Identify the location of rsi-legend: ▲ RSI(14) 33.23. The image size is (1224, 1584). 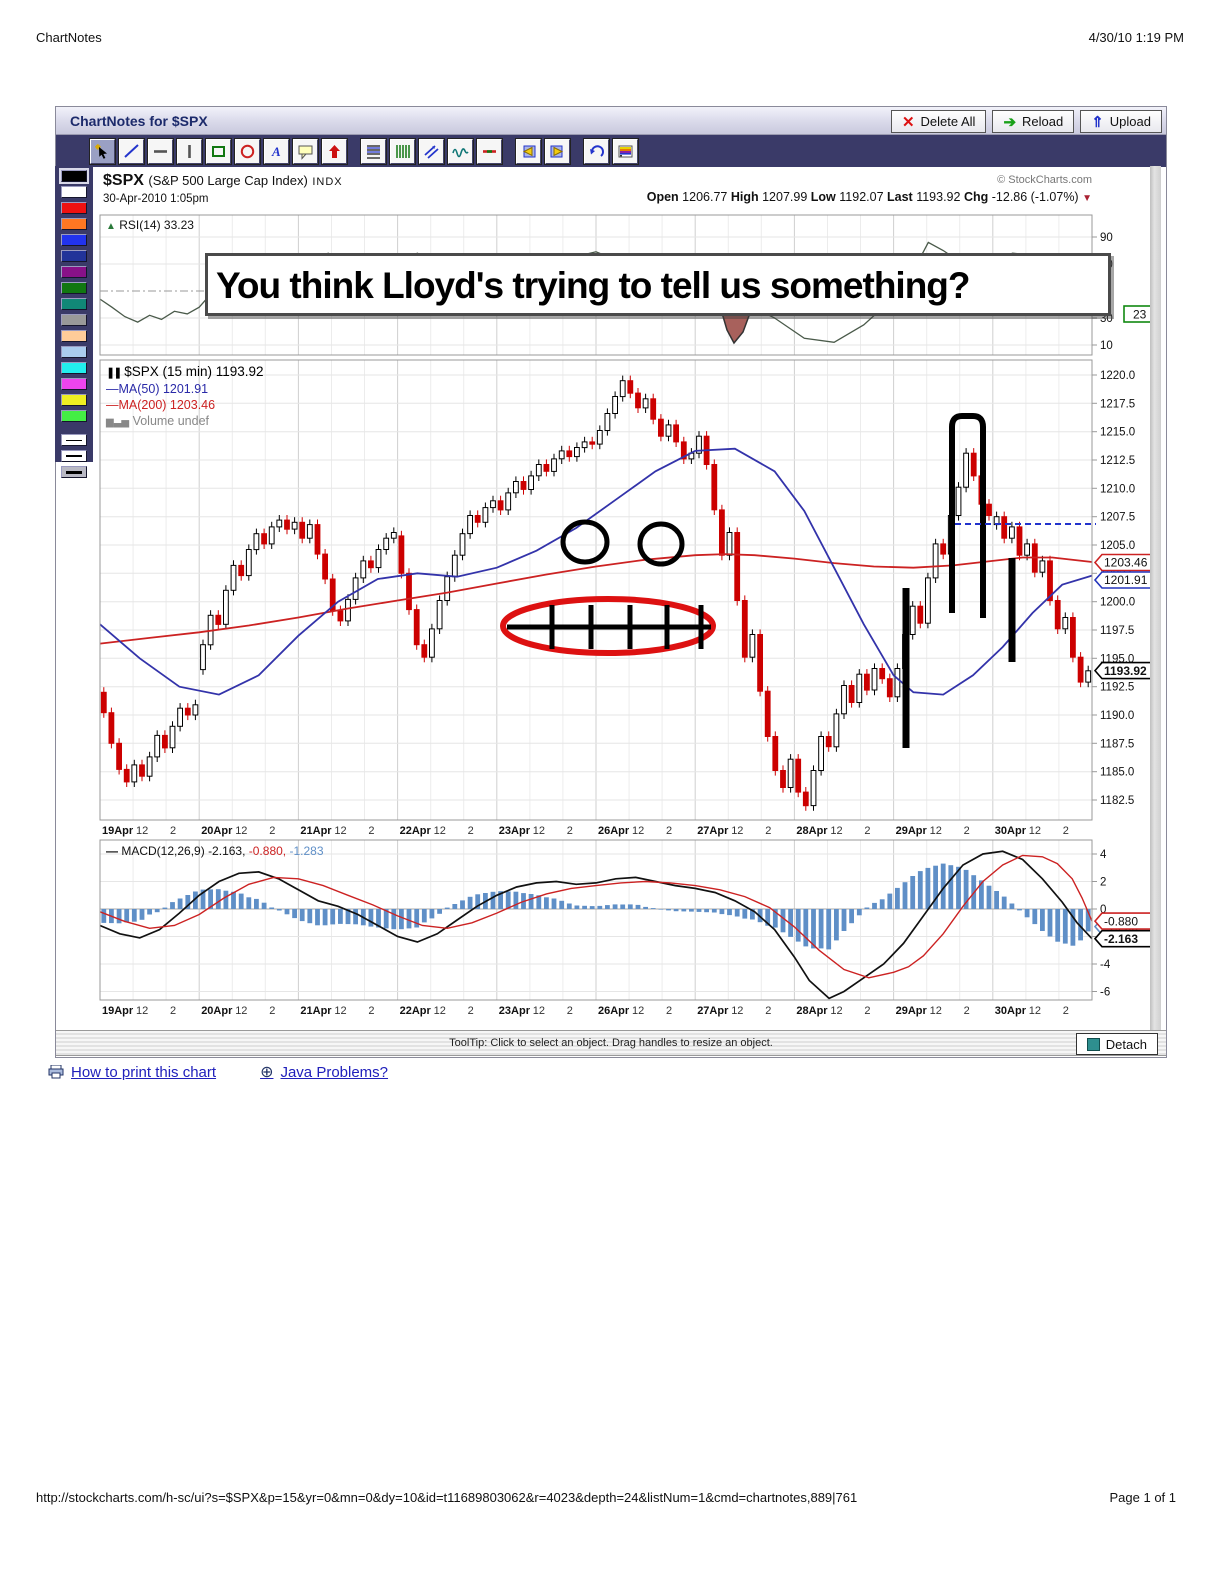
(150, 226).